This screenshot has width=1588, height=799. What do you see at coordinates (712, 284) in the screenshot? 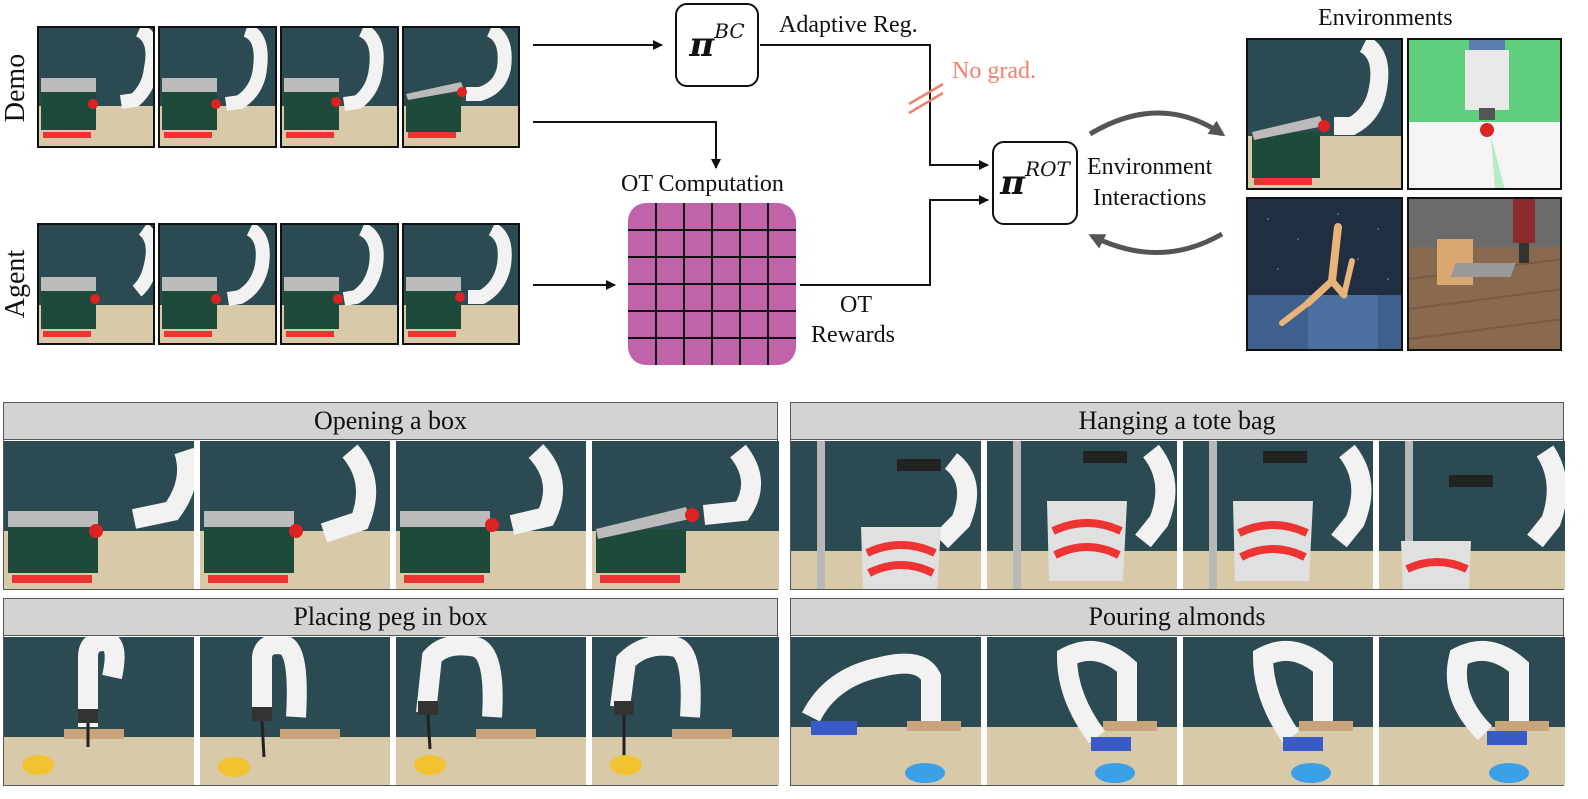
I see `ot-matrix` at bounding box center [712, 284].